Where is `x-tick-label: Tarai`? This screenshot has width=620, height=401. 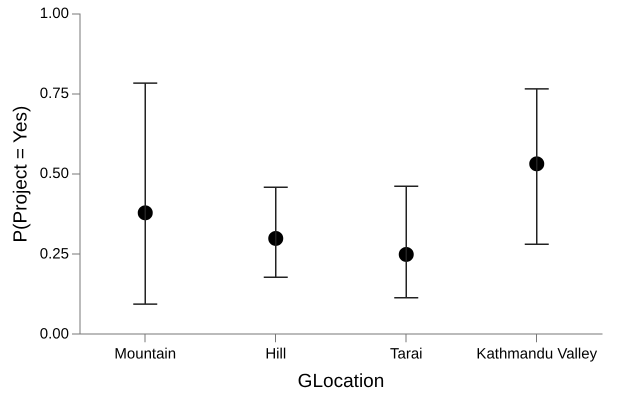 x-tick-label: Tarai is located at coordinates (406, 353).